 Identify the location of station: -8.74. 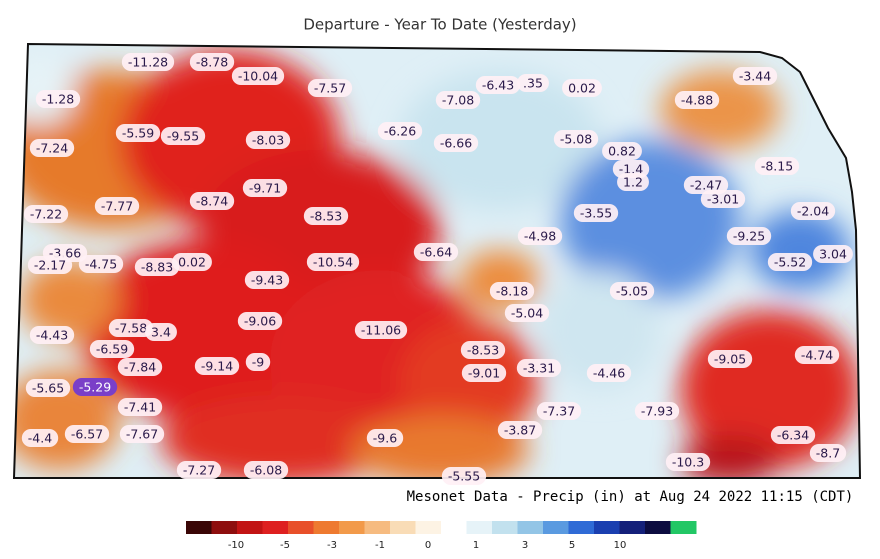
(212, 201).